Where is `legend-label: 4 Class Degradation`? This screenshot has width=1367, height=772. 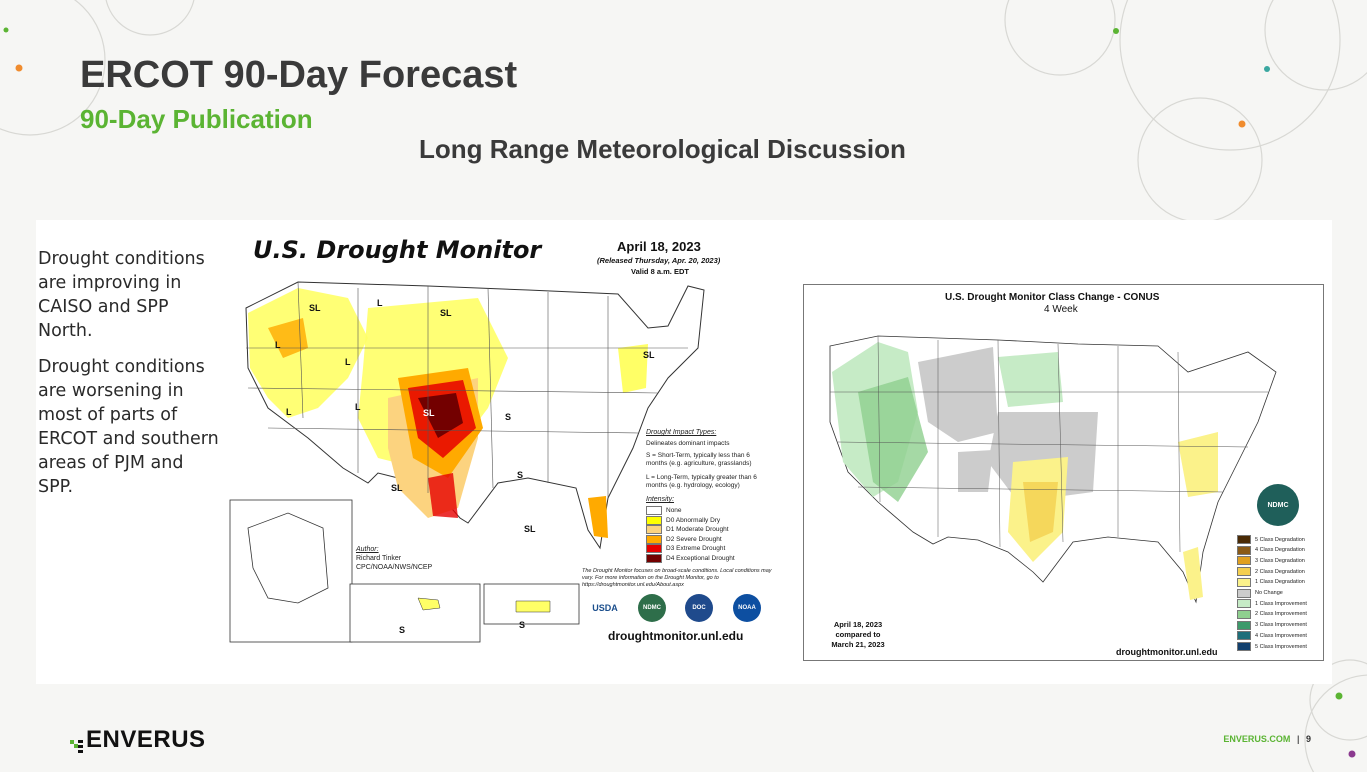 legend-label: 4 Class Degradation is located at coordinates (1280, 550).